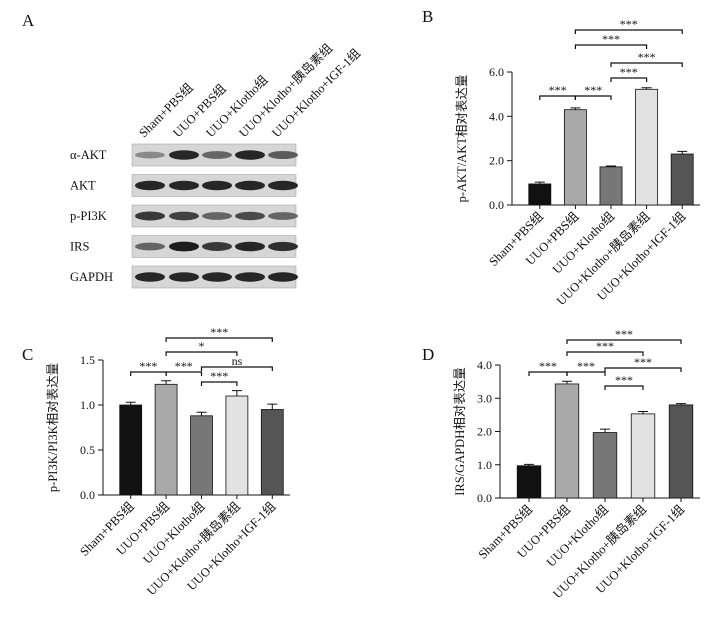 The image size is (720, 633). I want to click on y-tick-label: 1.5, so click(87, 360).